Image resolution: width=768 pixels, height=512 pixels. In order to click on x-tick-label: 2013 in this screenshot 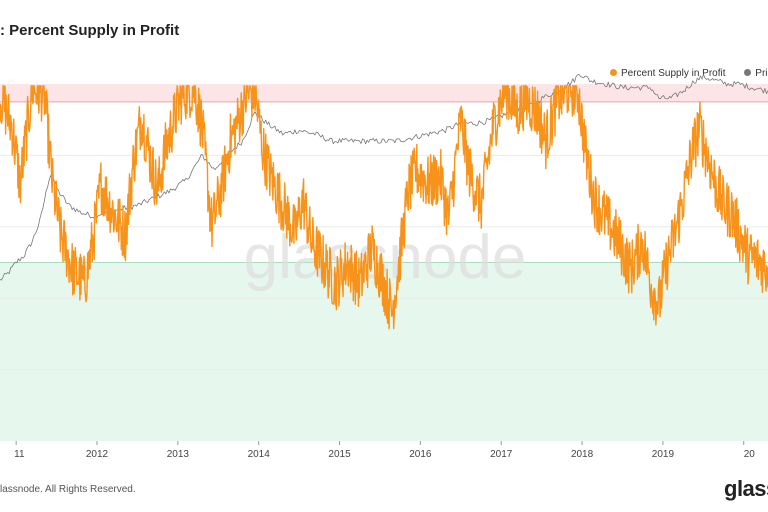, I will do `click(178, 454)`.